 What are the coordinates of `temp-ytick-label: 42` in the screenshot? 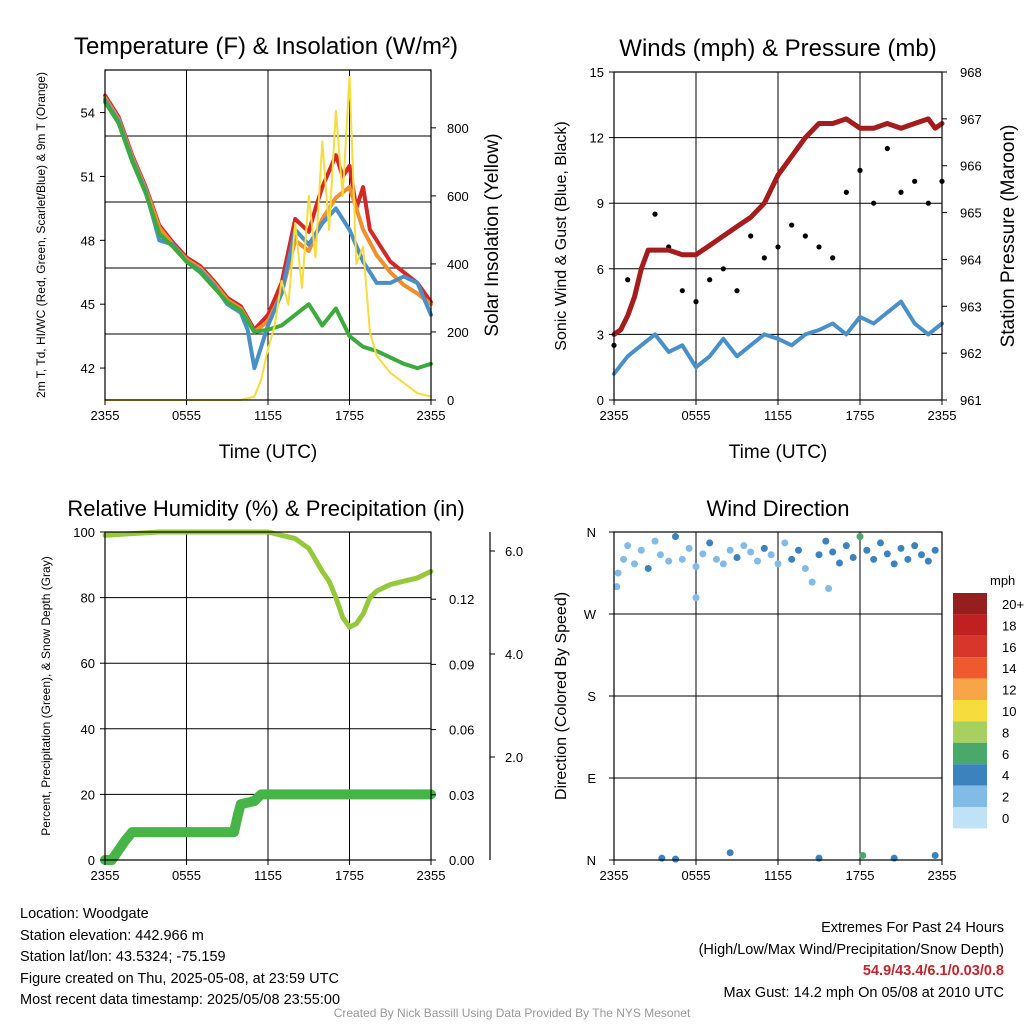 It's located at (88, 368).